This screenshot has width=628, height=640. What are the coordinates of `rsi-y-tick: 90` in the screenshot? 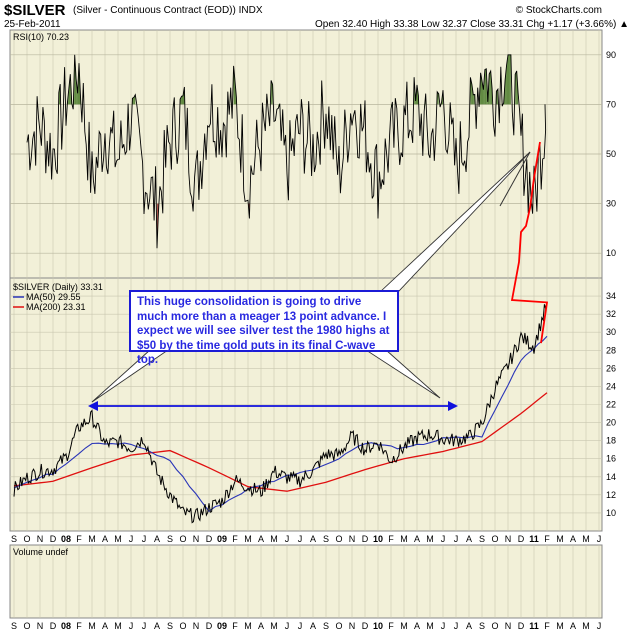 It's located at (611, 55).